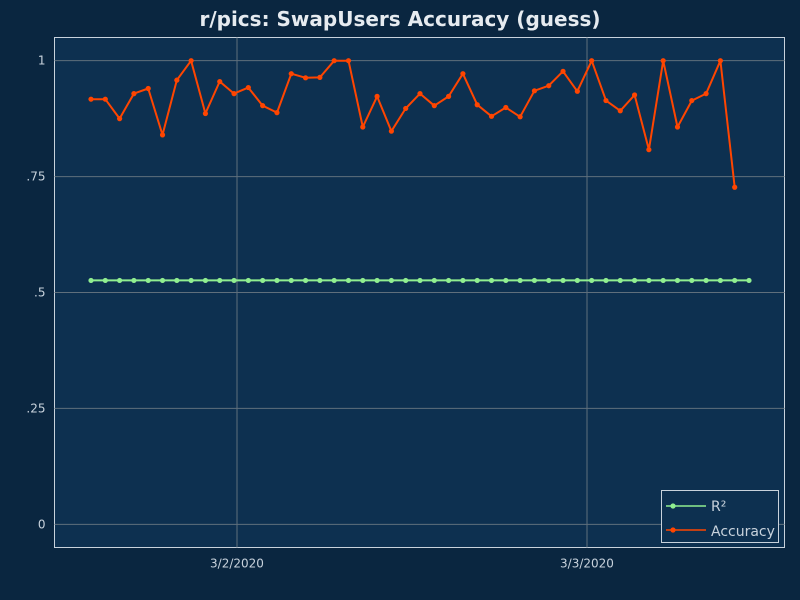 The width and height of the screenshot is (800, 600). Describe the element at coordinates (39, 293) in the screenshot. I see `y-tick-label: .5` at that location.